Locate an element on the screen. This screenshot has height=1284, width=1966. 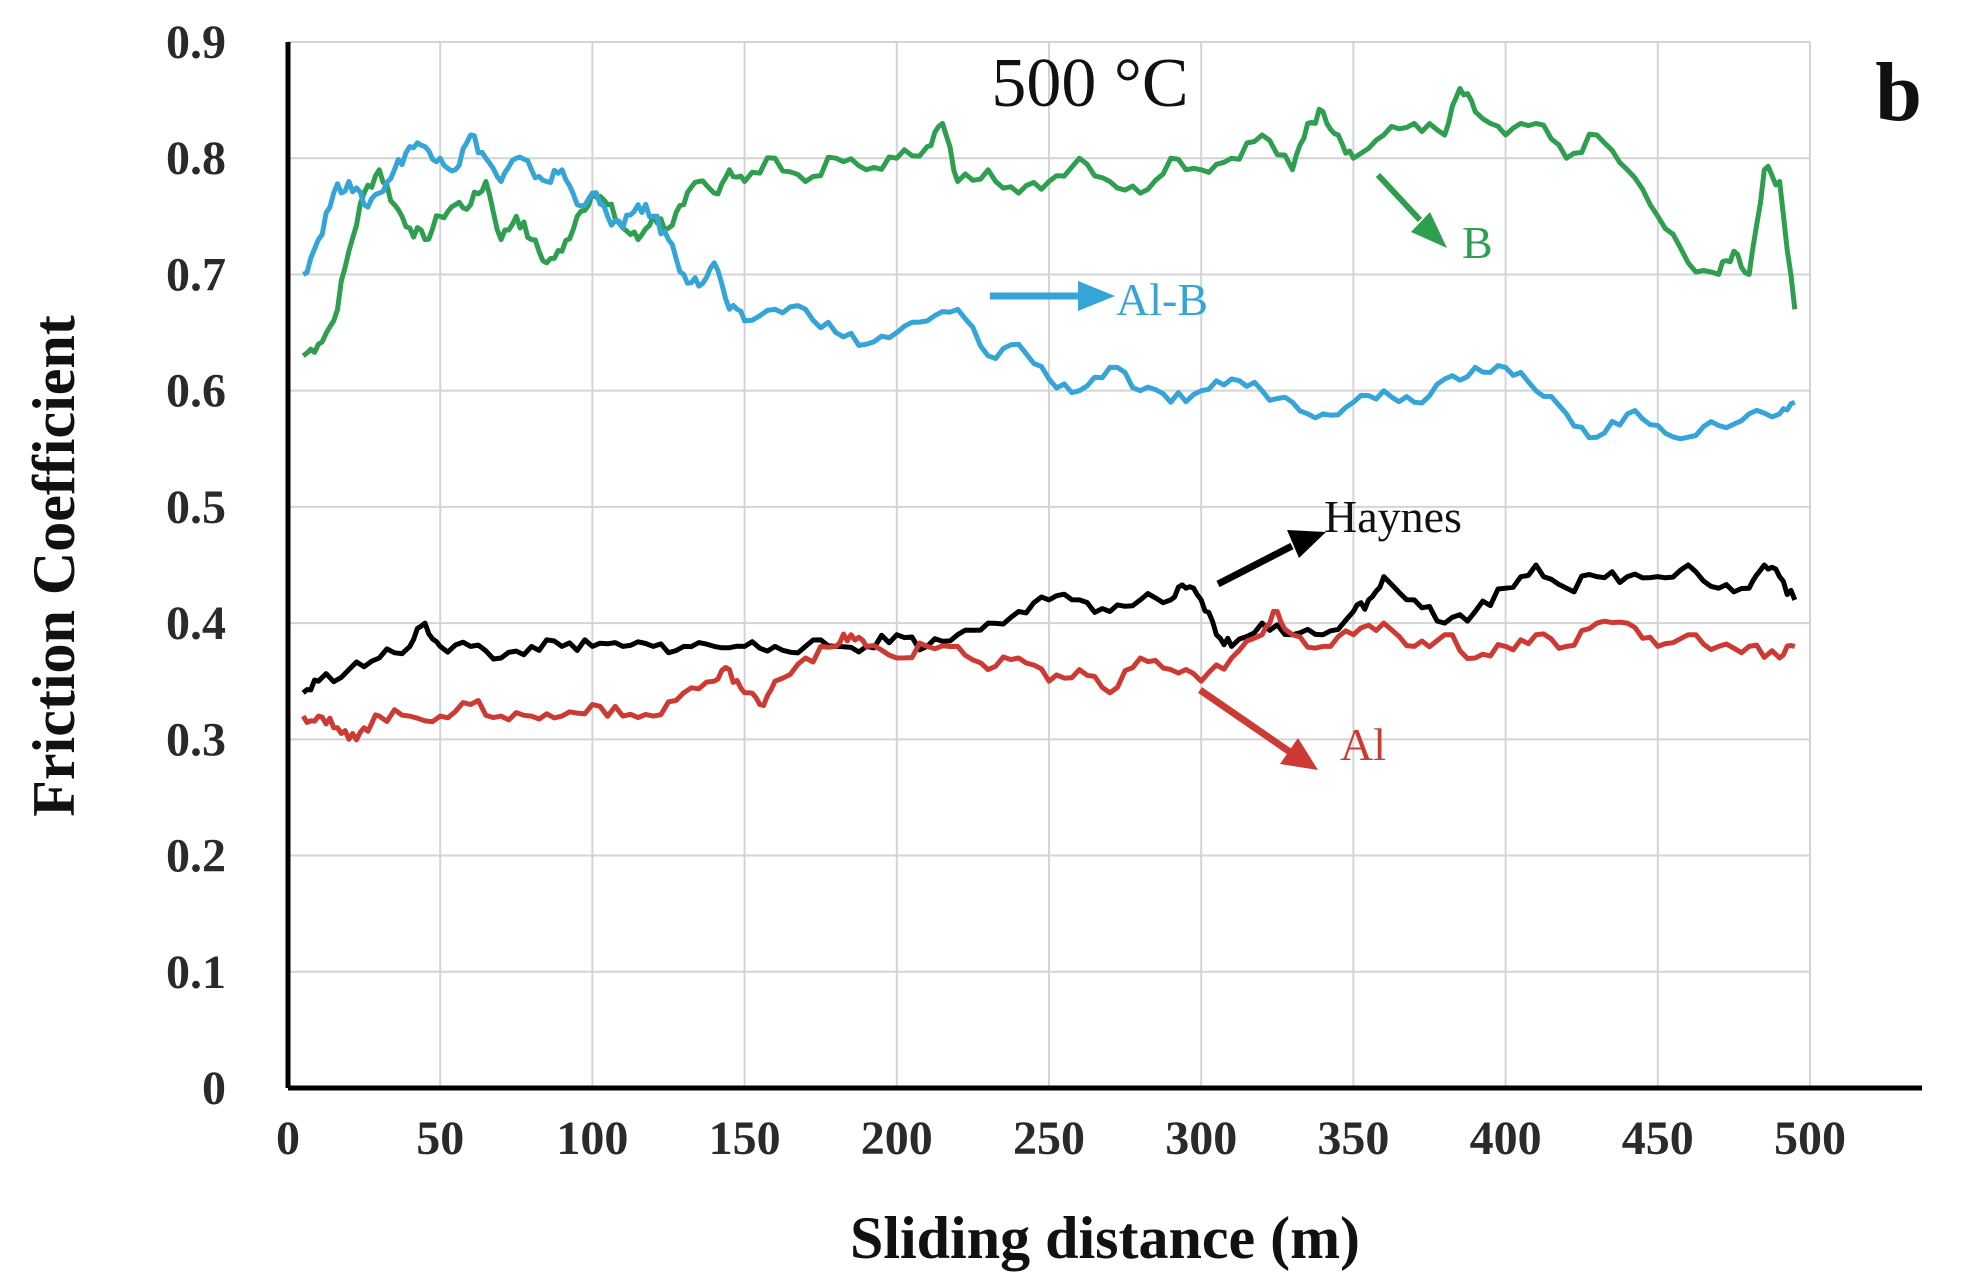
x-tick-label: 50 is located at coordinates (440, 1138).